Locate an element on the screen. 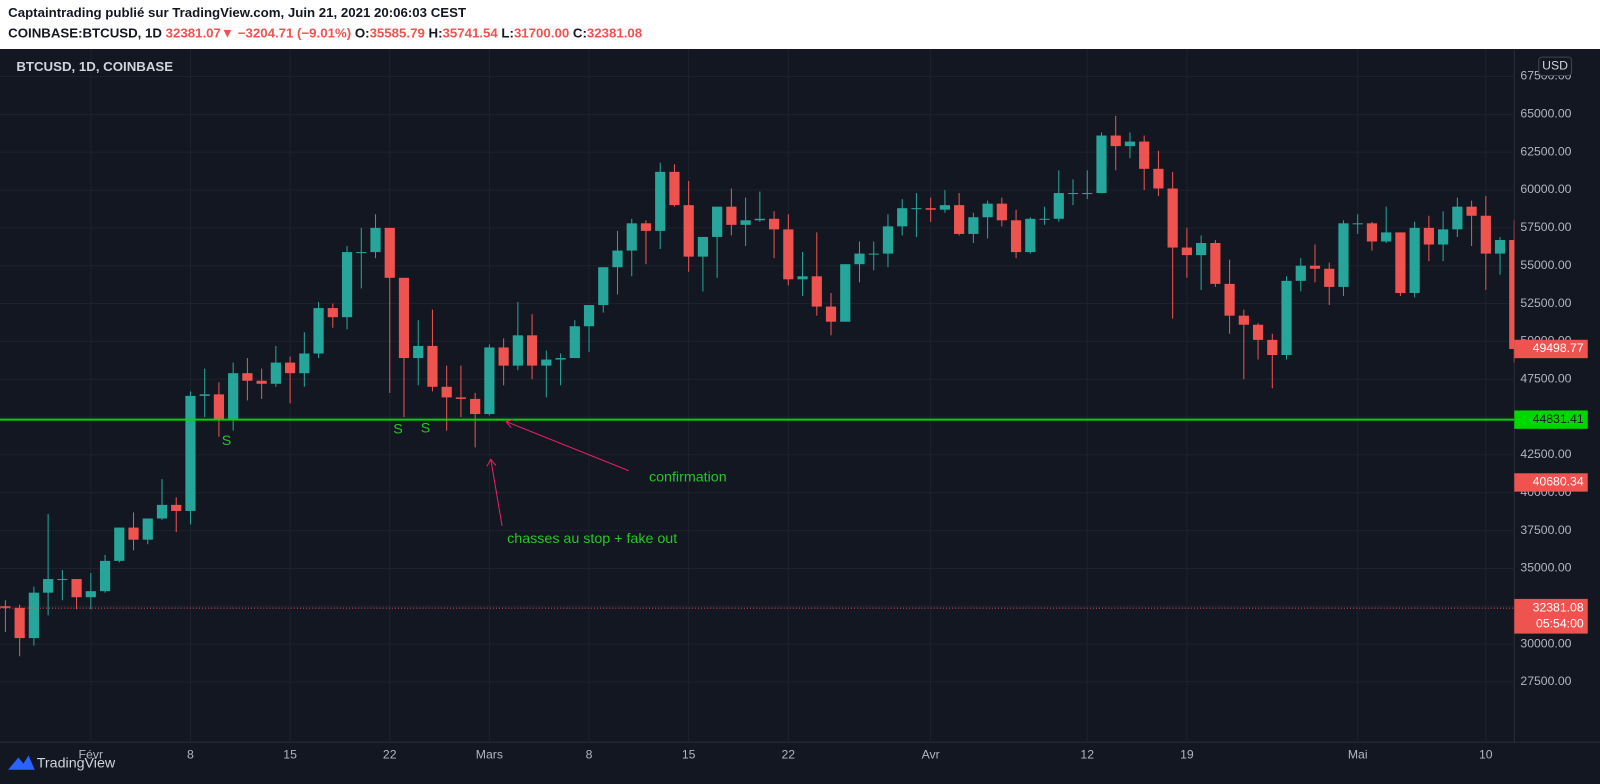  price-badge-countdown: 05:54:00 is located at coordinates (1560, 624).